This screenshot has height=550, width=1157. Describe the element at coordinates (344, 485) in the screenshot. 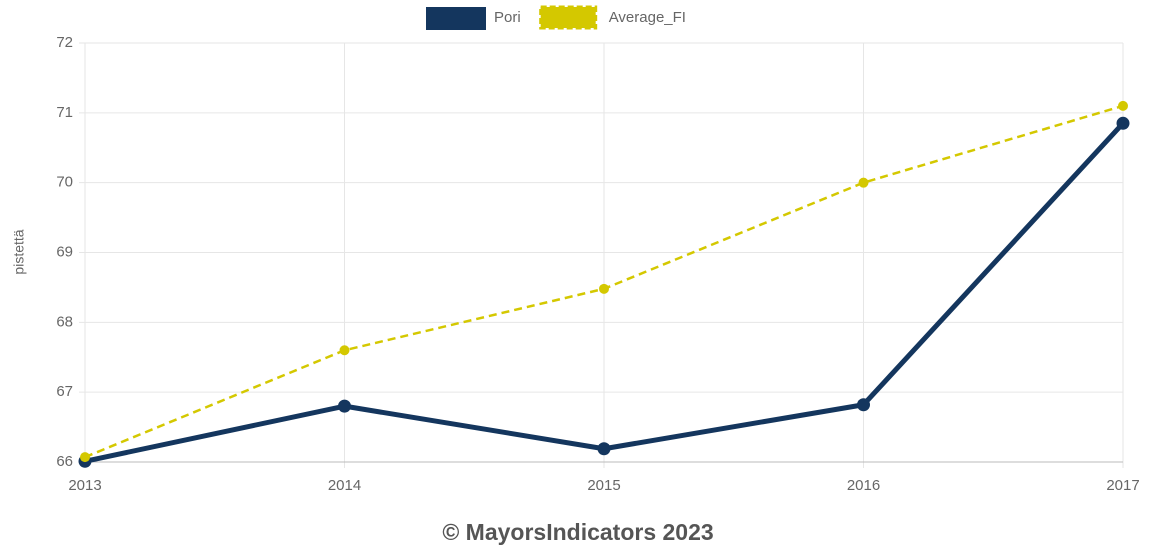

I see `x-tick-label: 2014` at that location.